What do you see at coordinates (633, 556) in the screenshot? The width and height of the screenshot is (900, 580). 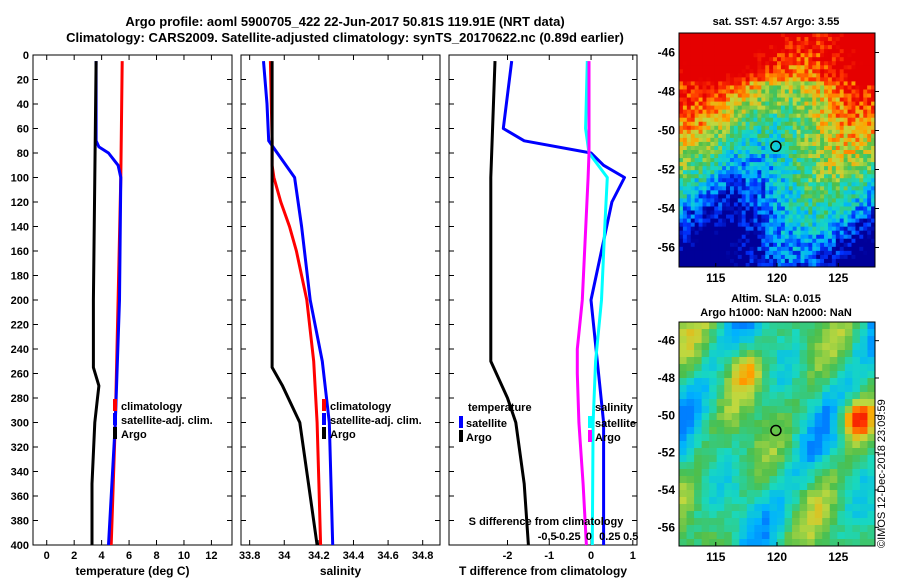 I see `x-tick-label: 1` at bounding box center [633, 556].